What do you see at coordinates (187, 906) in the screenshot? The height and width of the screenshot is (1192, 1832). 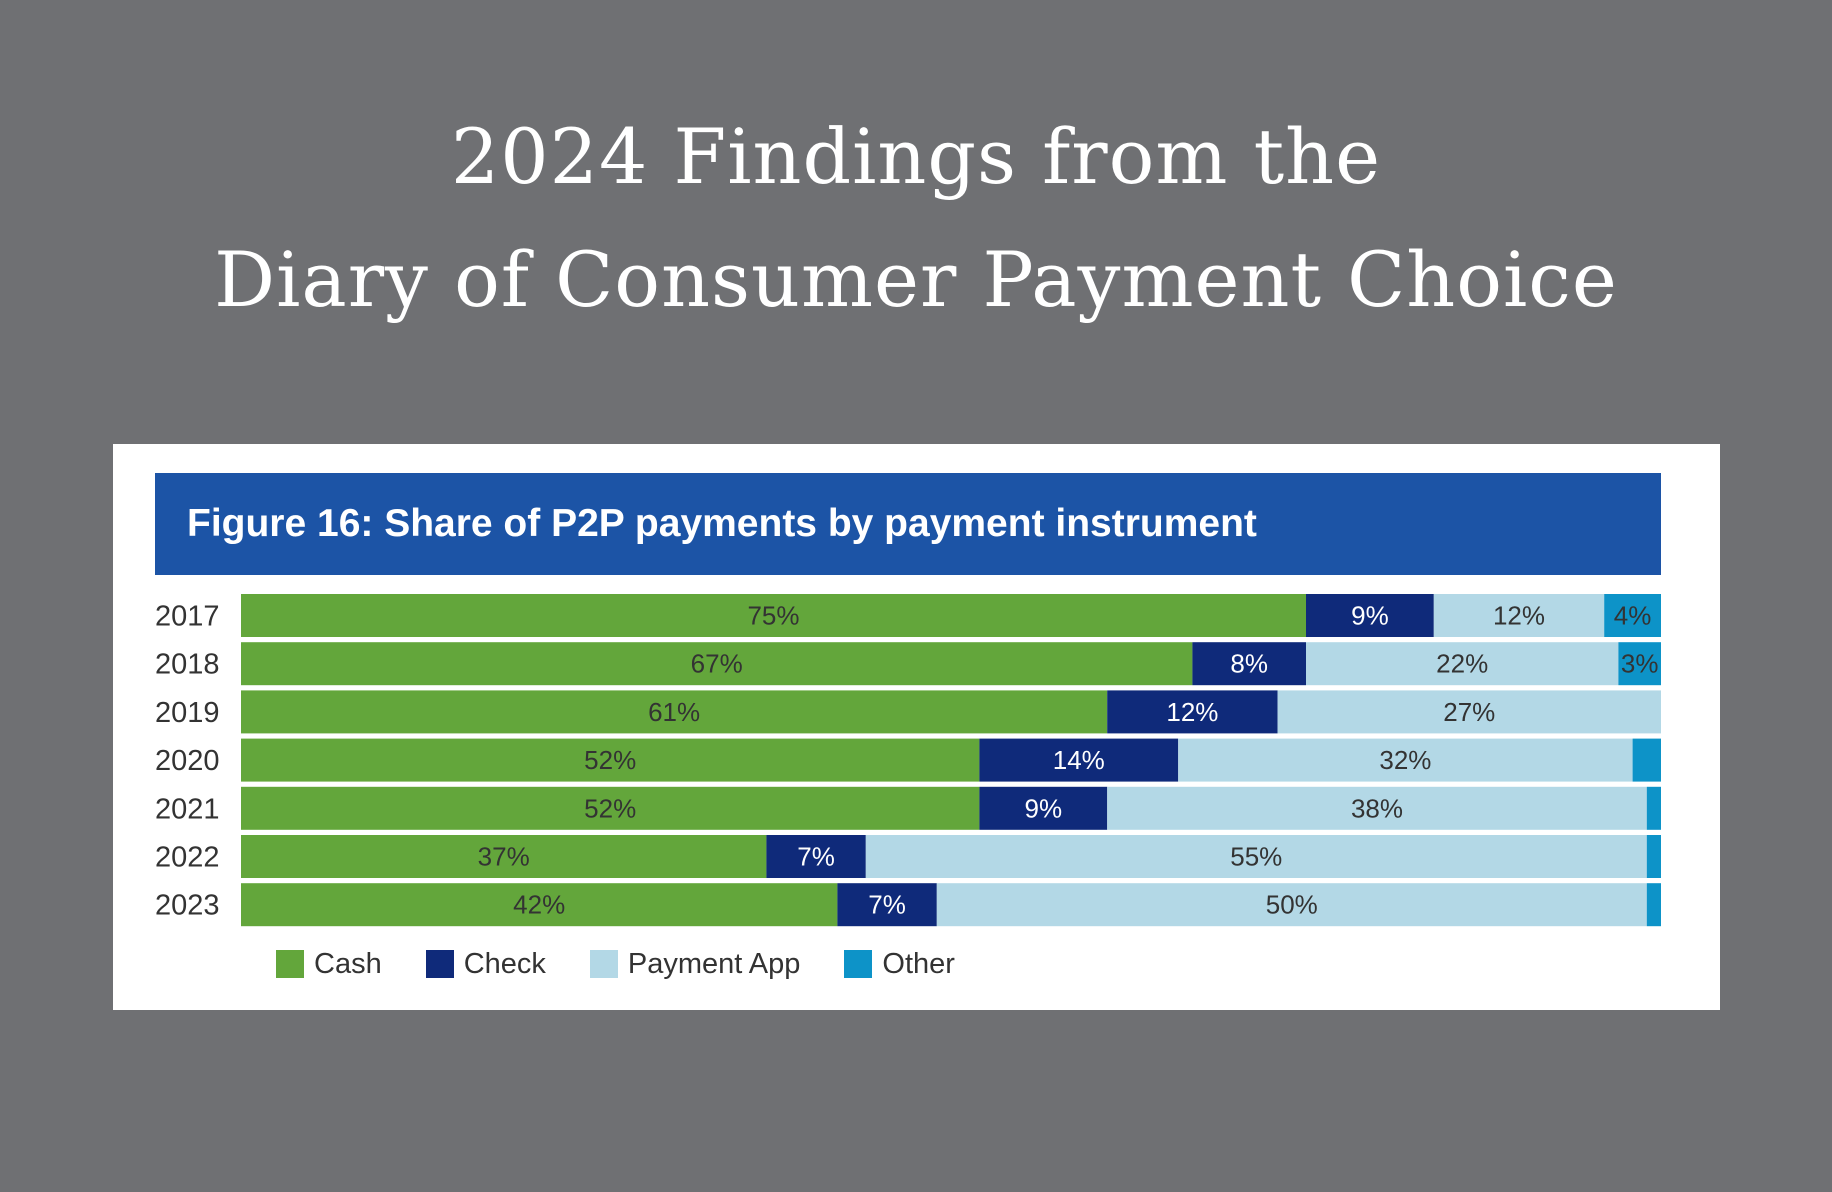 I see `year-tick-label: 2023` at bounding box center [187, 906].